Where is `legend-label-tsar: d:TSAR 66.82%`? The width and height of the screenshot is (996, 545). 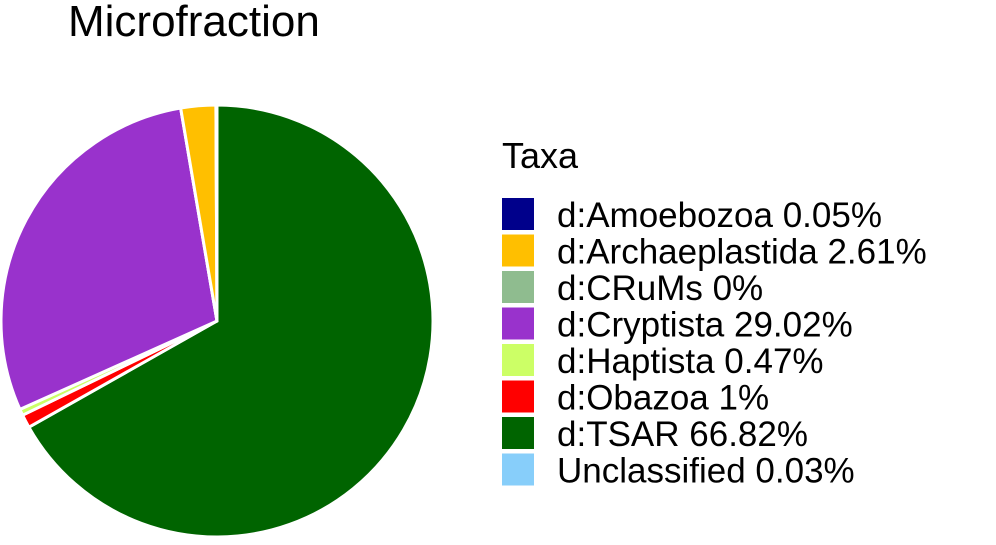
legend-label-tsar: d:TSAR 66.82% is located at coordinates (682, 434).